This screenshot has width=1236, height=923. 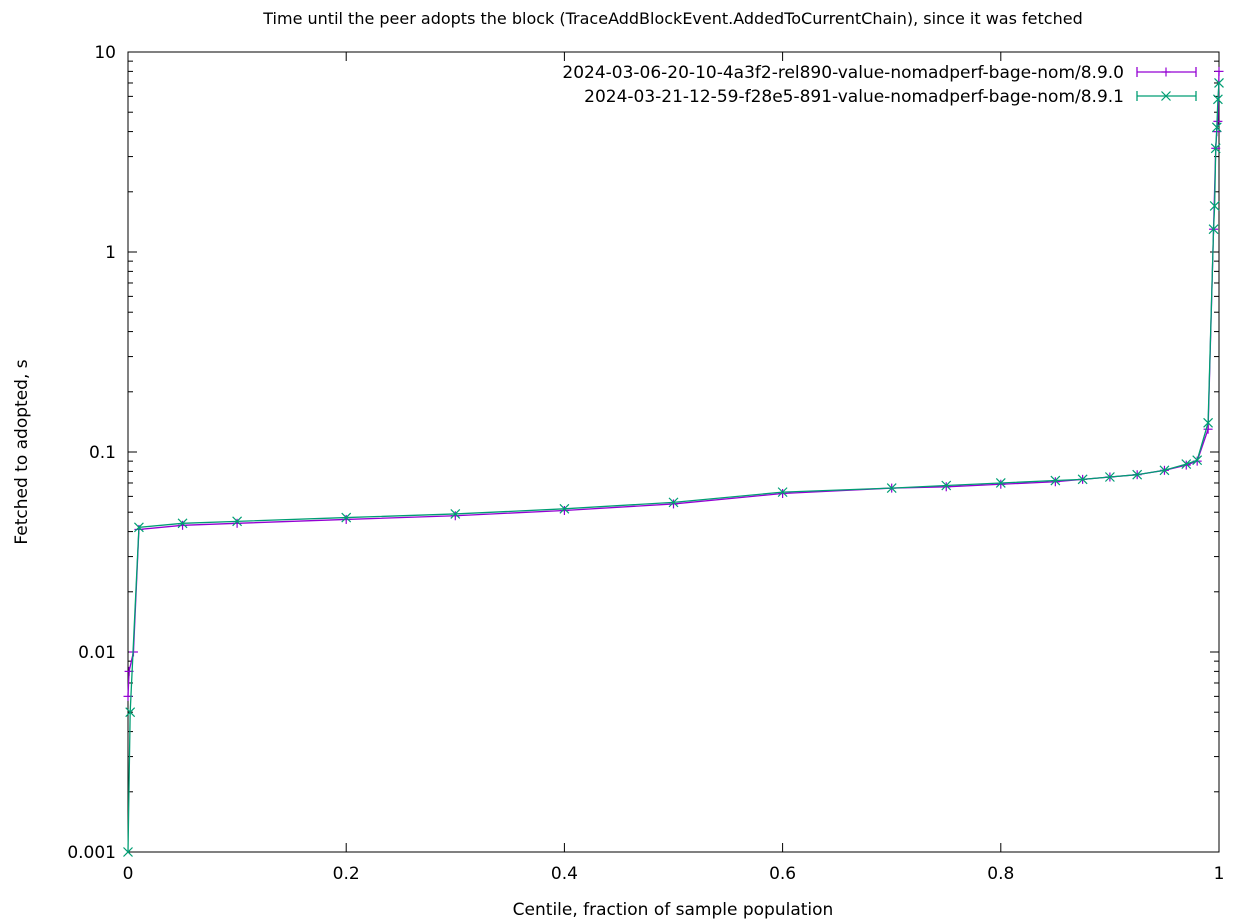 I want to click on y-tick-label: 1, so click(x=110, y=253).